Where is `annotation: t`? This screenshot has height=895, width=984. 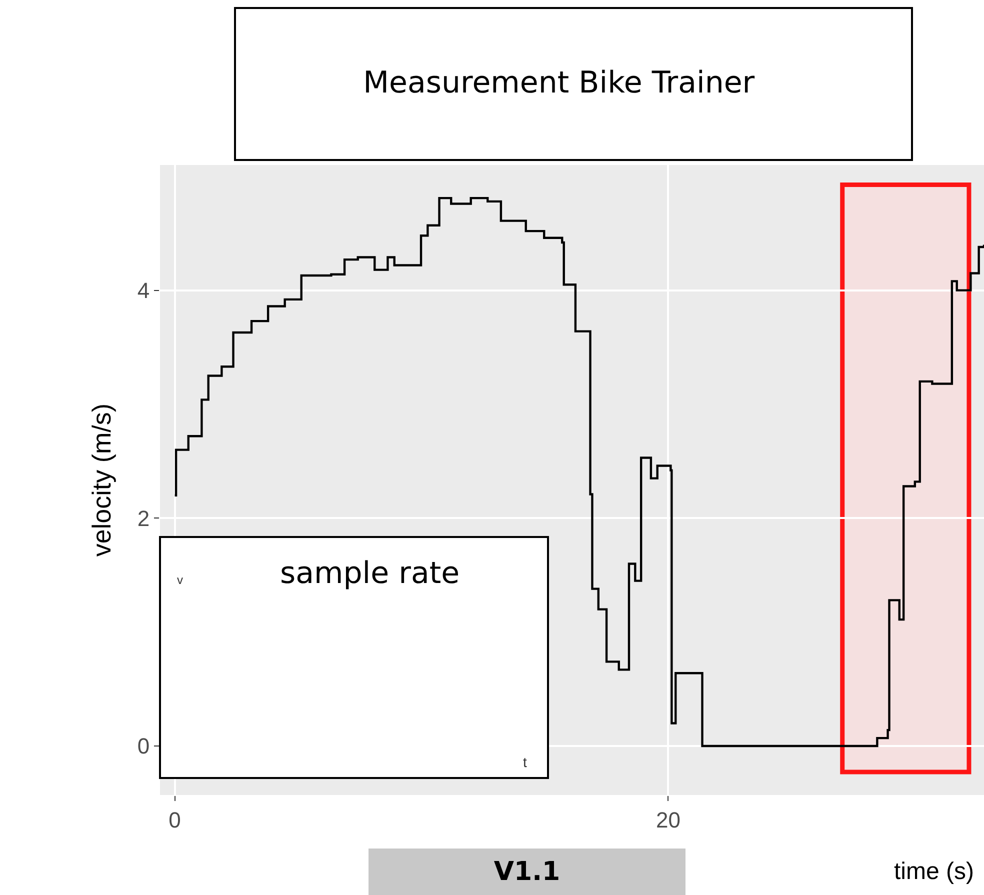
annotation: t is located at coordinates (525, 762).